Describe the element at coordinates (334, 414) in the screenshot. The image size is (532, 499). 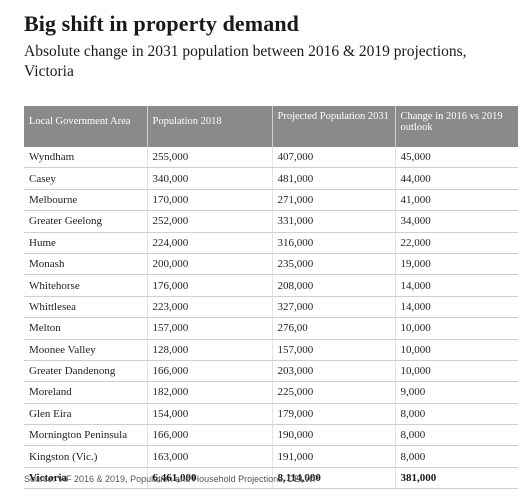
I see `projected-2031-cell: 179,000` at that location.